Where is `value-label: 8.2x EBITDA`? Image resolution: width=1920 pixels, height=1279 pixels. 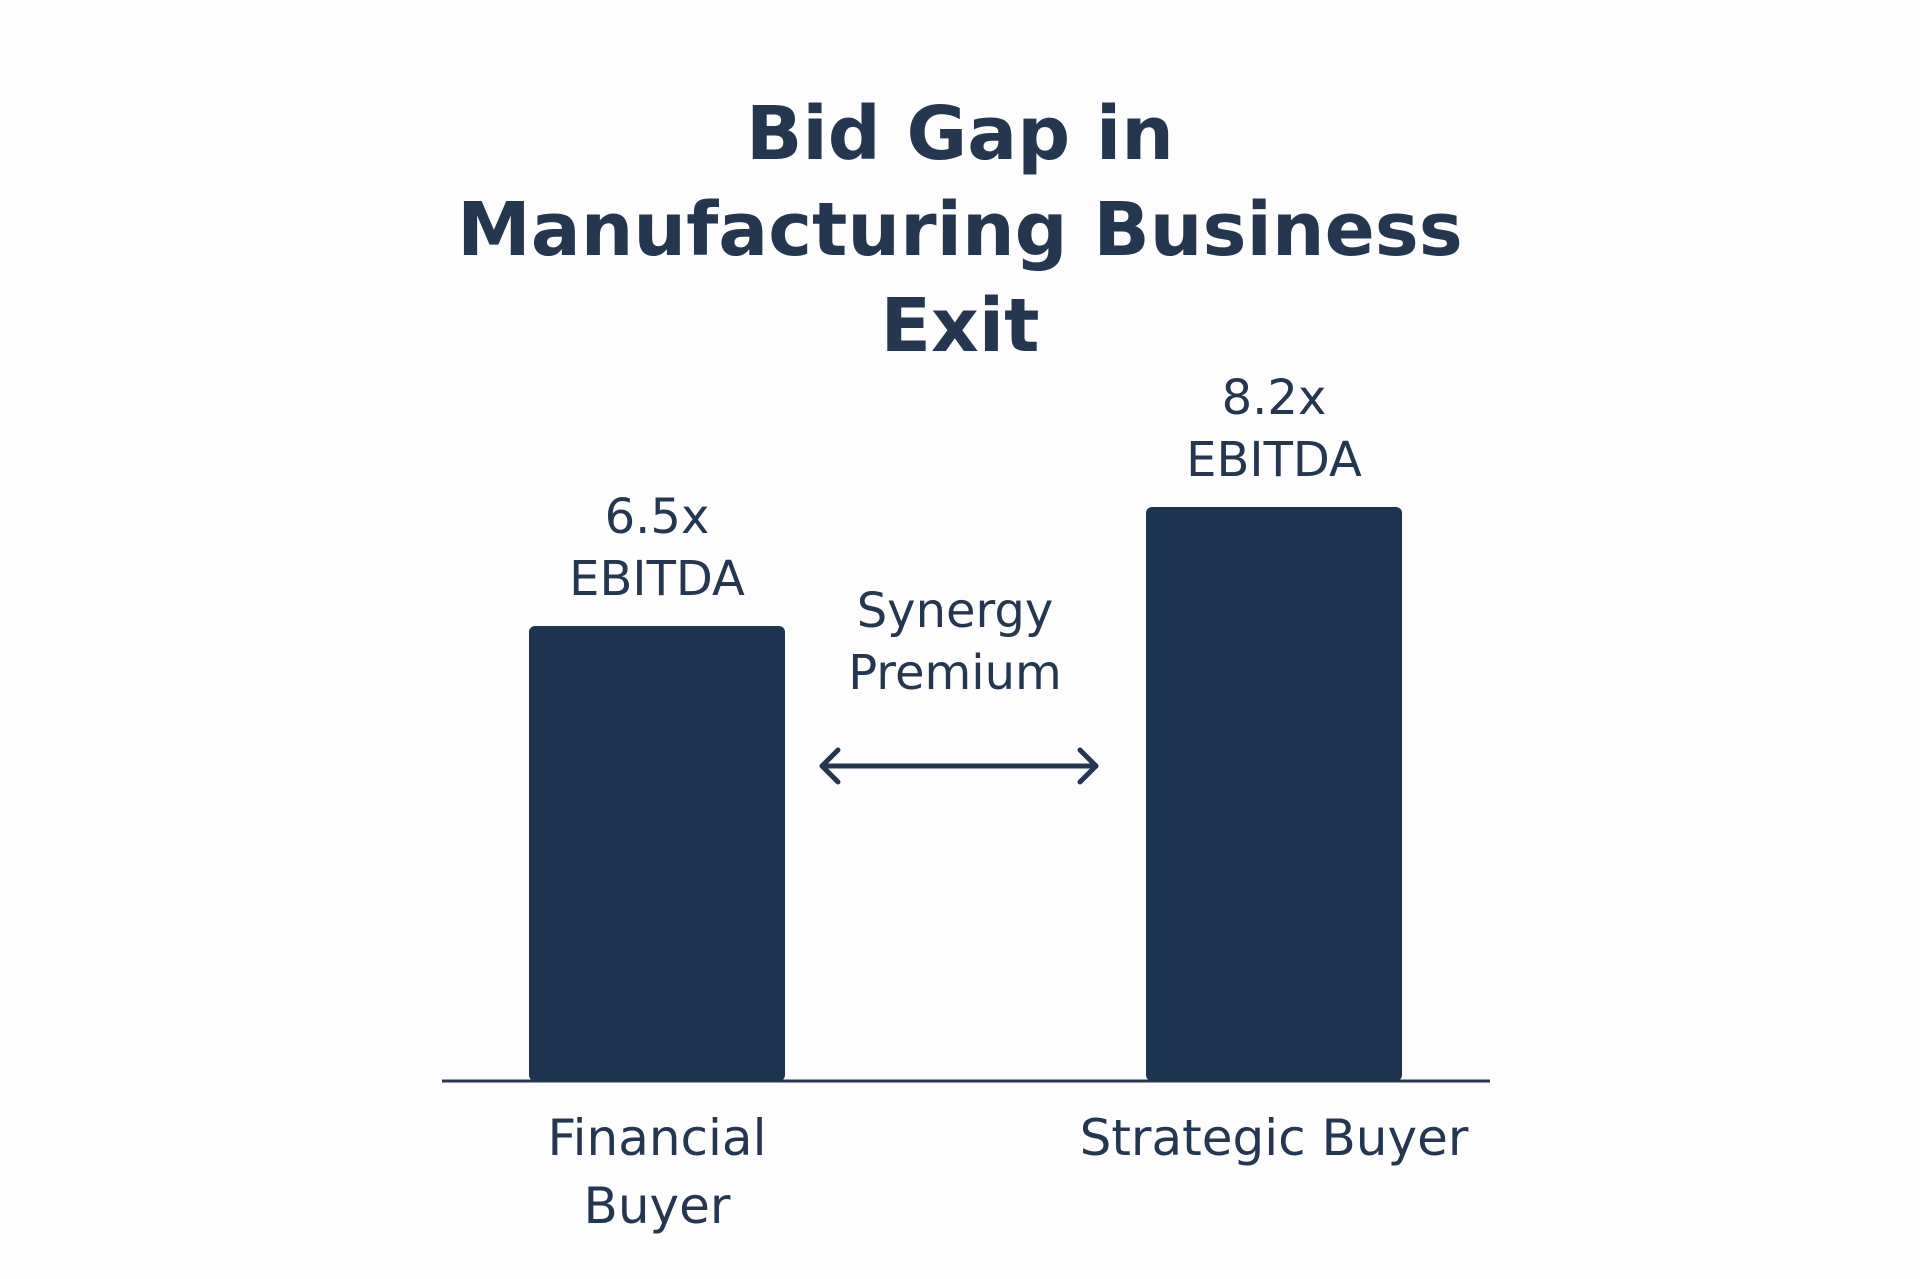 value-label: 8.2x EBITDA is located at coordinates (1274, 429).